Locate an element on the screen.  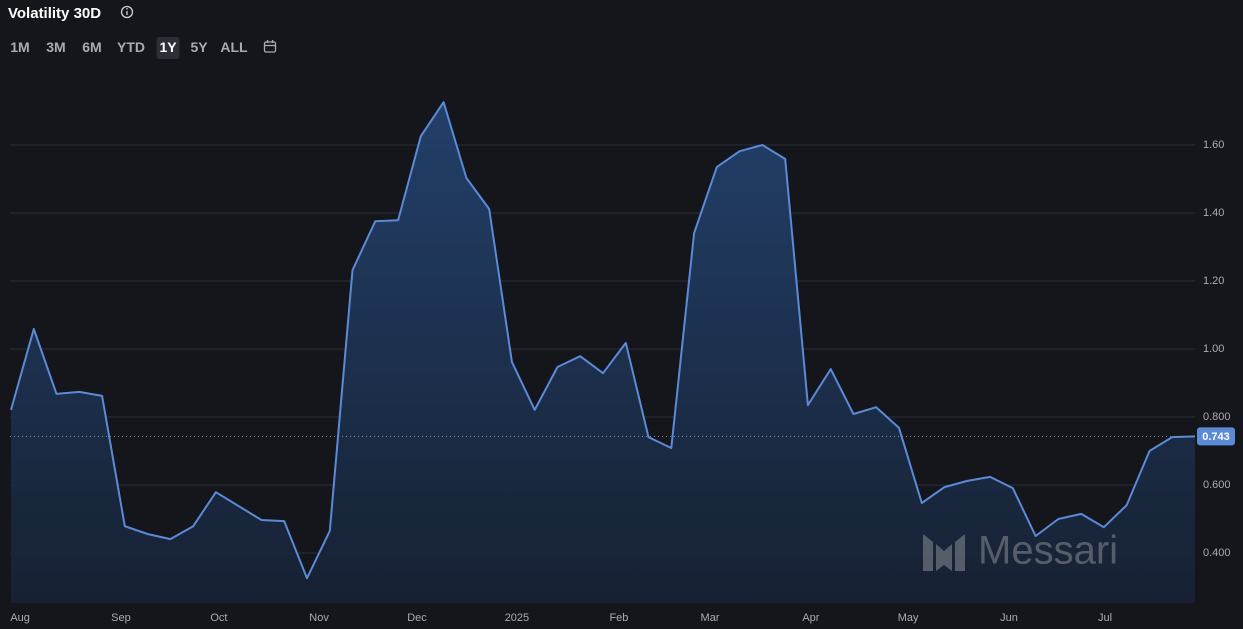
x-tick-label: Apr is located at coordinates (810, 618).